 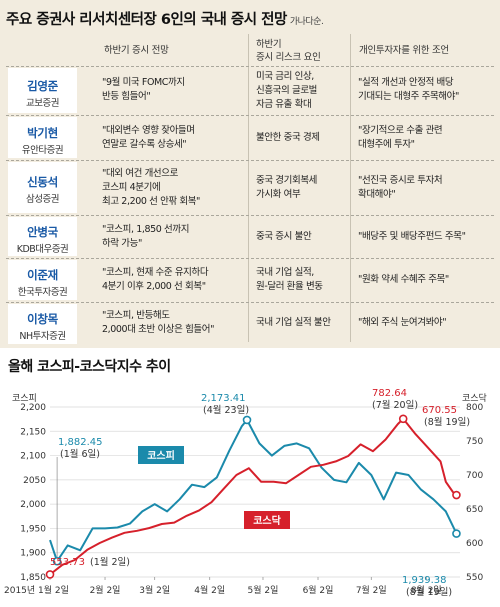 I want to click on y-left-tick-label: 1,850, so click(x=33, y=578).